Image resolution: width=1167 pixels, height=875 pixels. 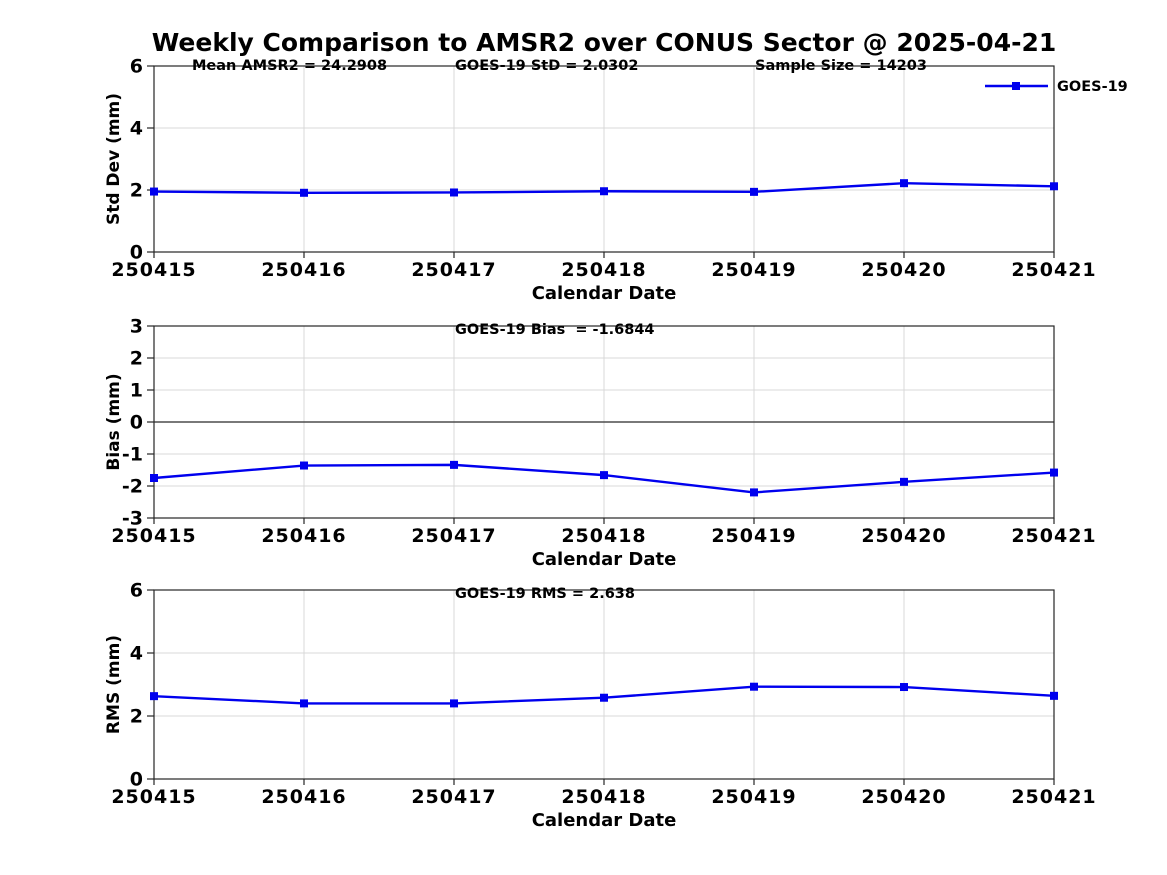 What do you see at coordinates (114, 159) in the screenshot?
I see `y-axis-label: Std Dev (mm)` at bounding box center [114, 159].